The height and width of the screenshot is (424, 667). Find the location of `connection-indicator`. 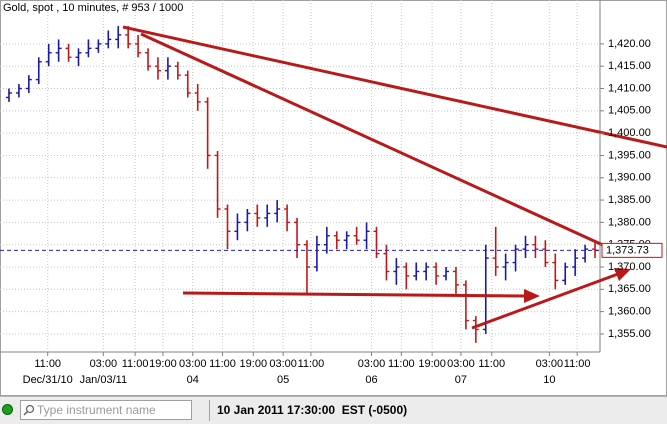

connection-indicator is located at coordinates (7, 409).